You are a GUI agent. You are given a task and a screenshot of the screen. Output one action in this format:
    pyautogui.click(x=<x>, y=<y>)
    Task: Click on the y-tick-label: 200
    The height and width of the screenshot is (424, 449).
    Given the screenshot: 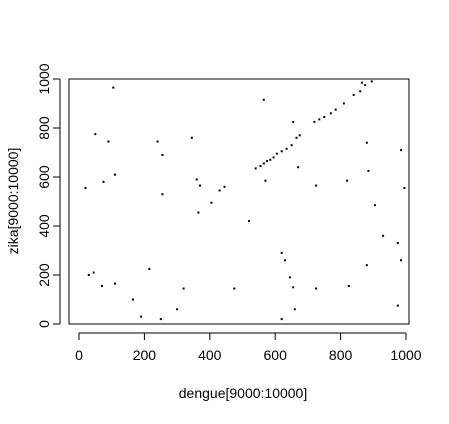 What is the action you would take?
    pyautogui.click(x=44, y=275)
    